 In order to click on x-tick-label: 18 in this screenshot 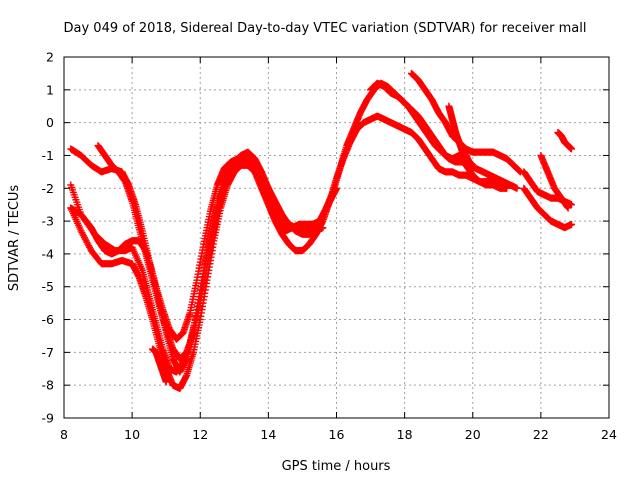, I will do `click(405, 434)`.